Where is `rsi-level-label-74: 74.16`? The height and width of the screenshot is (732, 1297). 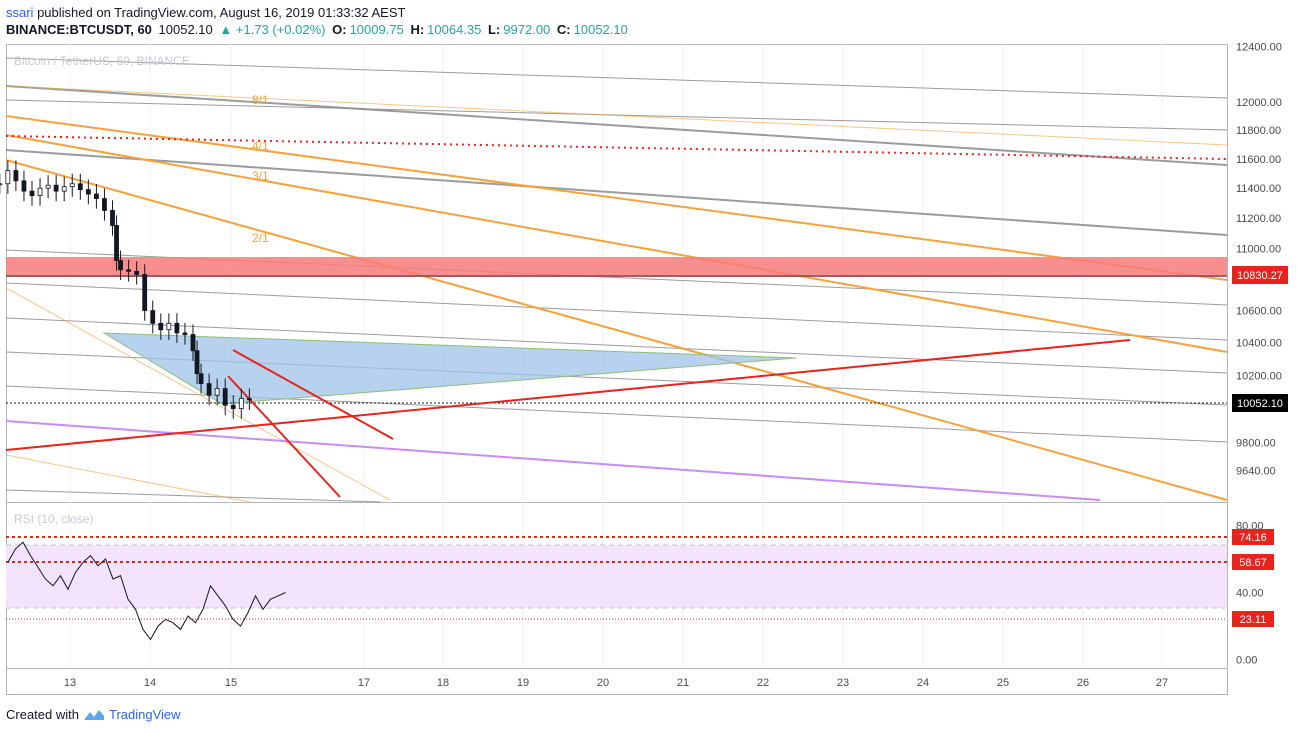
rsi-level-label-74: 74.16 is located at coordinates (1253, 537).